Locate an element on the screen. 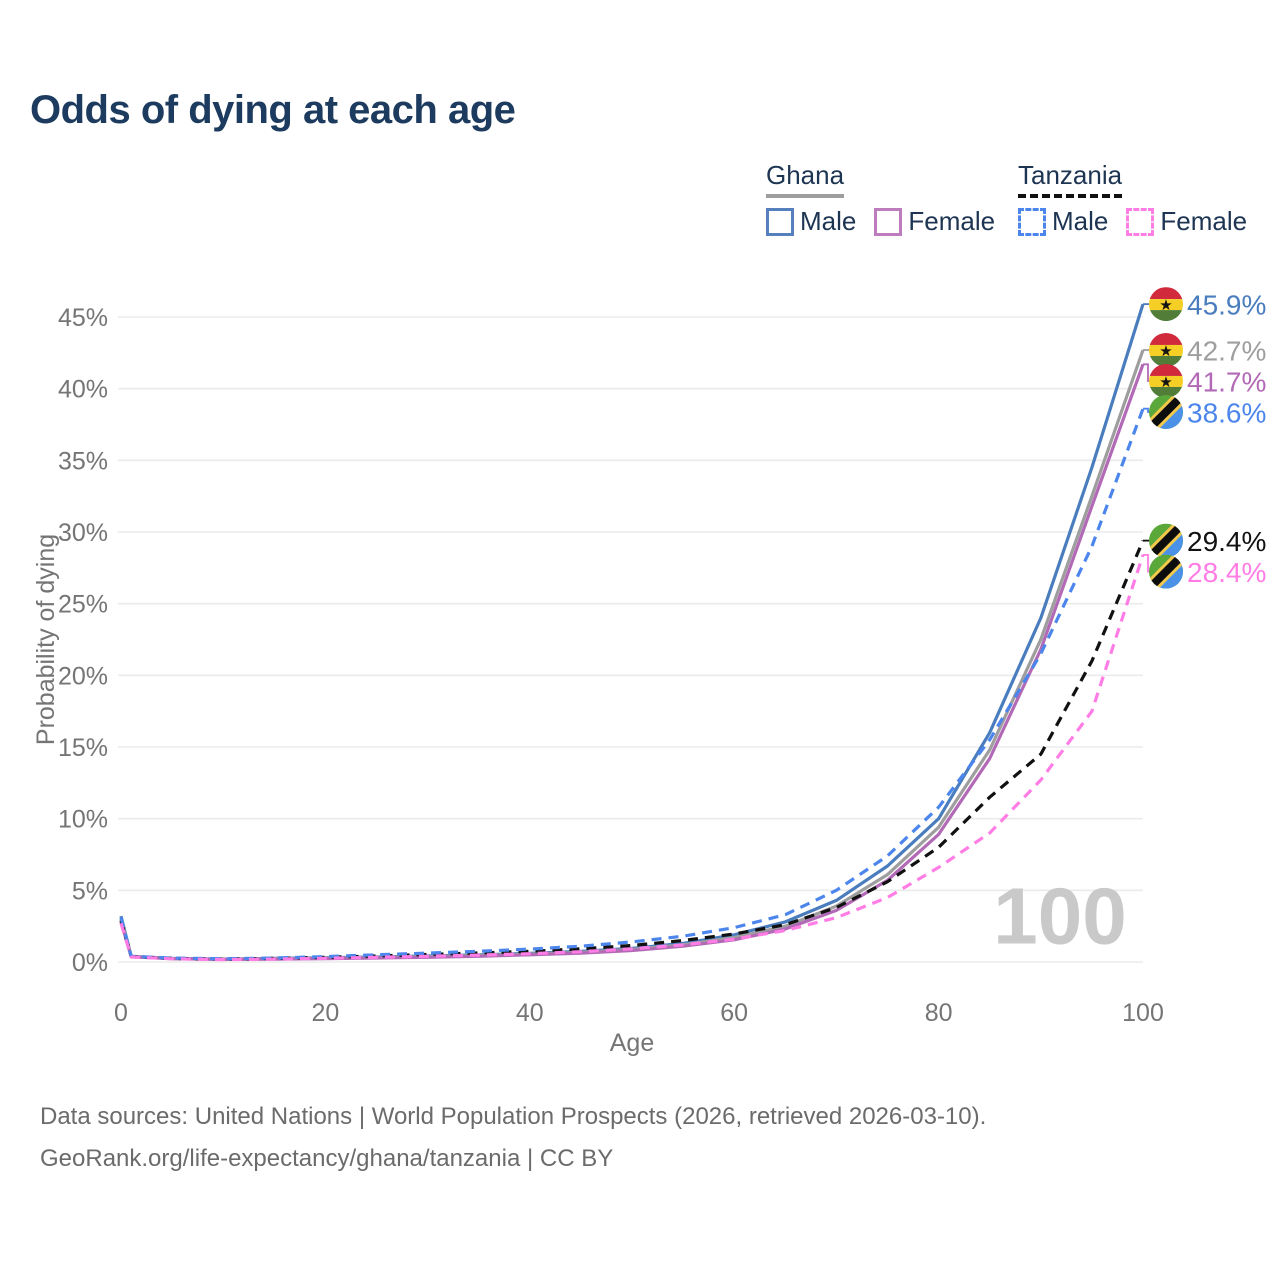  legend-group-tanzania: Tanzania Male Female is located at coordinates (1141, 198).